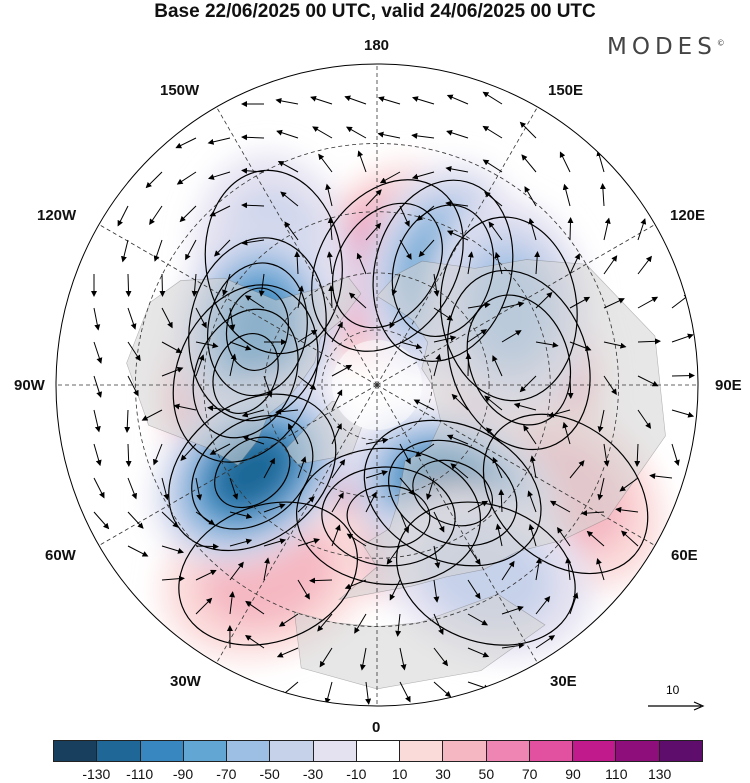 The height and width of the screenshot is (783, 750). Describe the element at coordinates (662, 47) in the screenshot. I see `logo-text: MODES` at that location.